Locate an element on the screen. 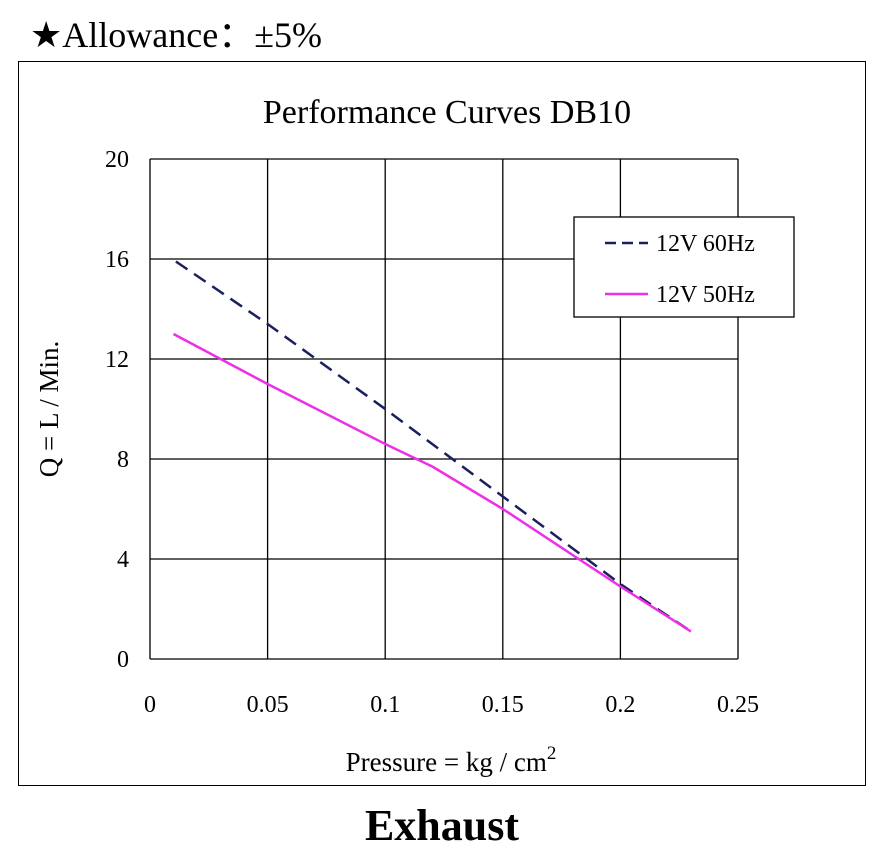 This screenshot has width=884, height=856. y-tick-label: 20 is located at coordinates (117, 160).